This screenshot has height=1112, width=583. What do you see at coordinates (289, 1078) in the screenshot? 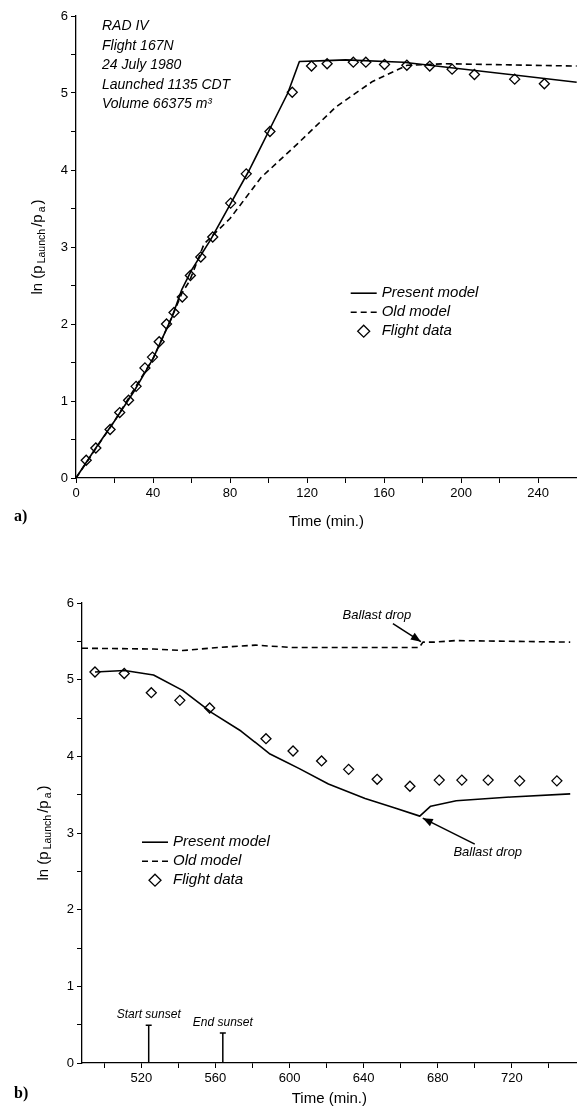
I see `x-tick-label: 600` at bounding box center [289, 1078].